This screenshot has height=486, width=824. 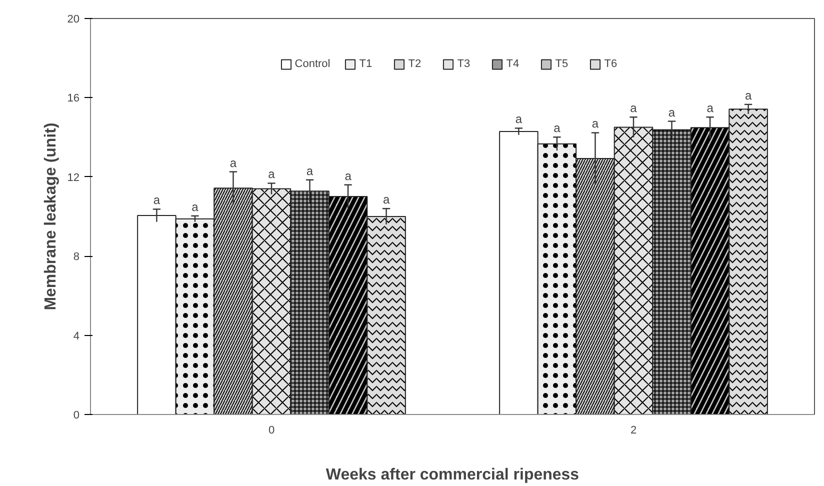 What do you see at coordinates (415, 64) in the screenshot?
I see `legend-label: T2` at bounding box center [415, 64].